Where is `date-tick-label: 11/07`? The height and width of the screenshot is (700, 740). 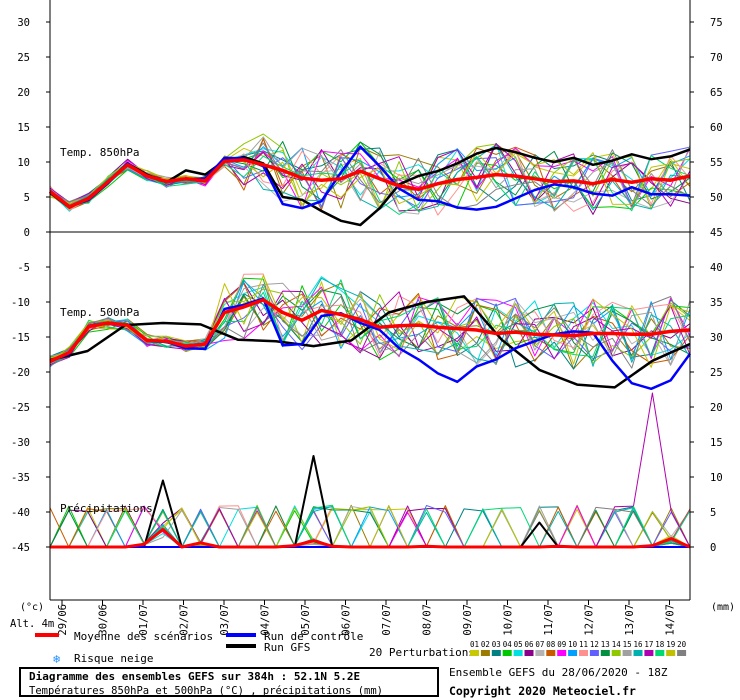
date-tick-label: 11/07 is located at coordinates (549, 620).